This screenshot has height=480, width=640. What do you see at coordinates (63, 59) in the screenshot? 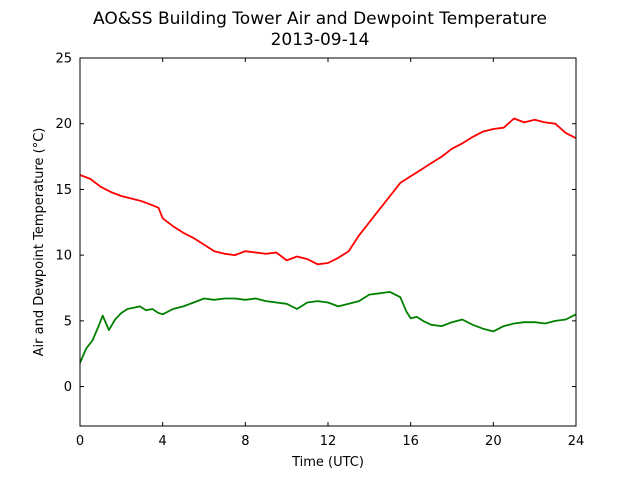
I see `y-tick-label: 25` at bounding box center [63, 59].